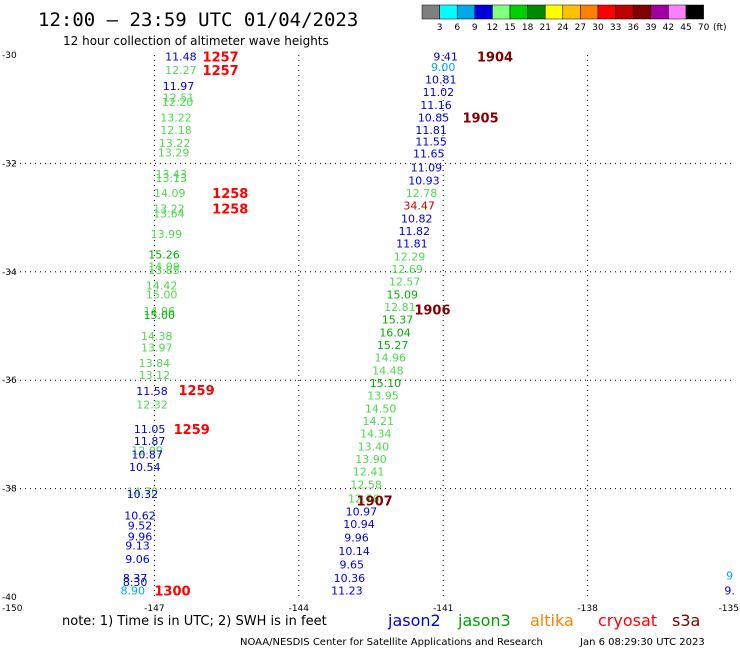 The width and height of the screenshot is (740, 650). Describe the element at coordinates (198, 20) in the screenshot. I see `chart-title: 12:00 — 23:59 UTC 01/04/2023` at that location.